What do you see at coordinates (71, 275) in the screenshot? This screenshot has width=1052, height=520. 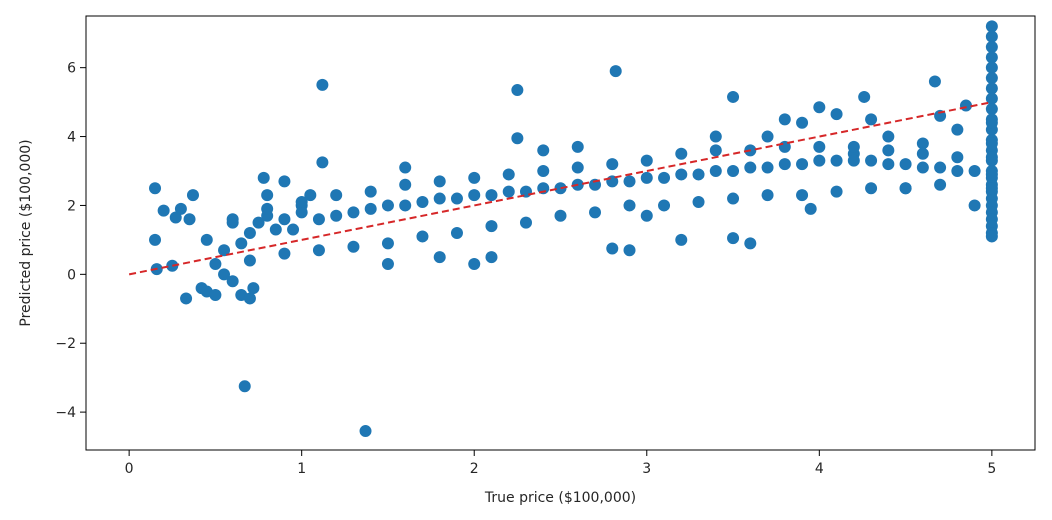 I see `y-tick-label: 0` at bounding box center [71, 275].